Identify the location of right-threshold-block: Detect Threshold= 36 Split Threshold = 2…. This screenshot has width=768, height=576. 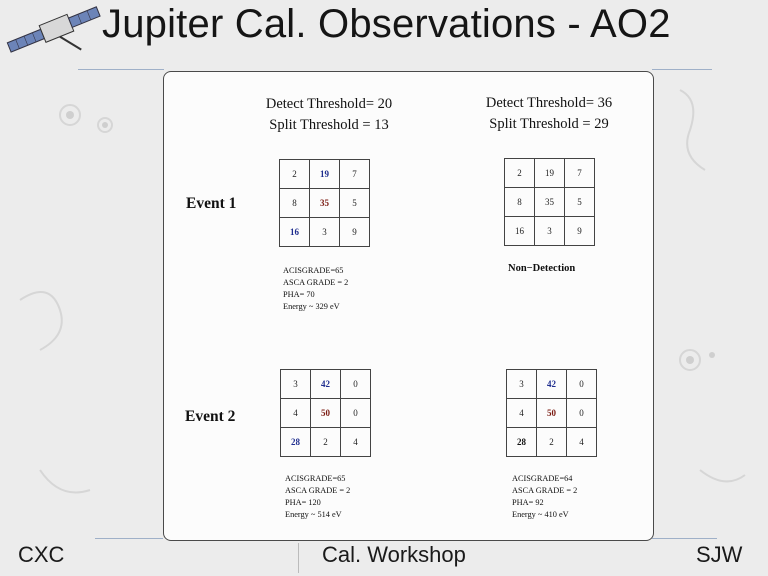
(549, 114).